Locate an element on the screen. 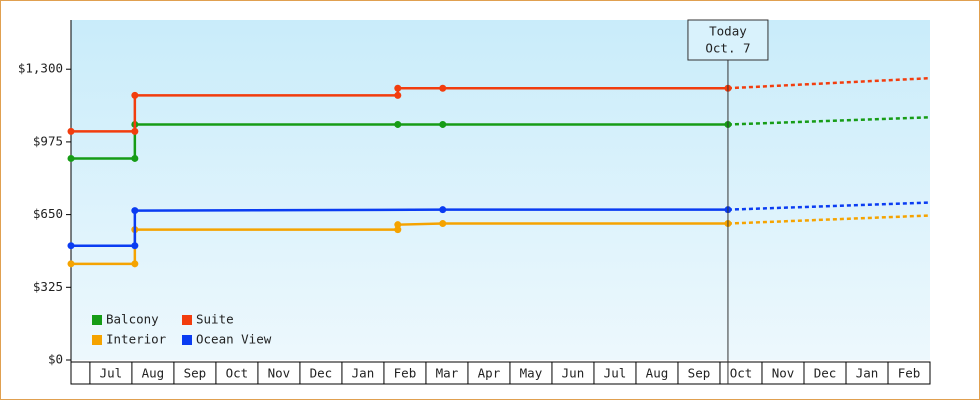  legend-label: Suite is located at coordinates (215, 319).